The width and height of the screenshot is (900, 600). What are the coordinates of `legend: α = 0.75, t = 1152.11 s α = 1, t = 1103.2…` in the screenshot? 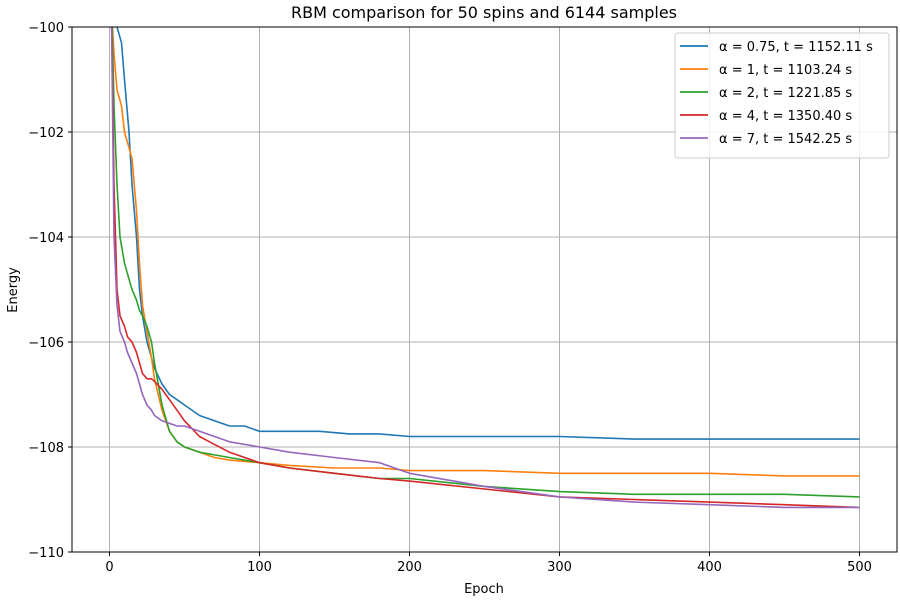 It's located at (782, 95).